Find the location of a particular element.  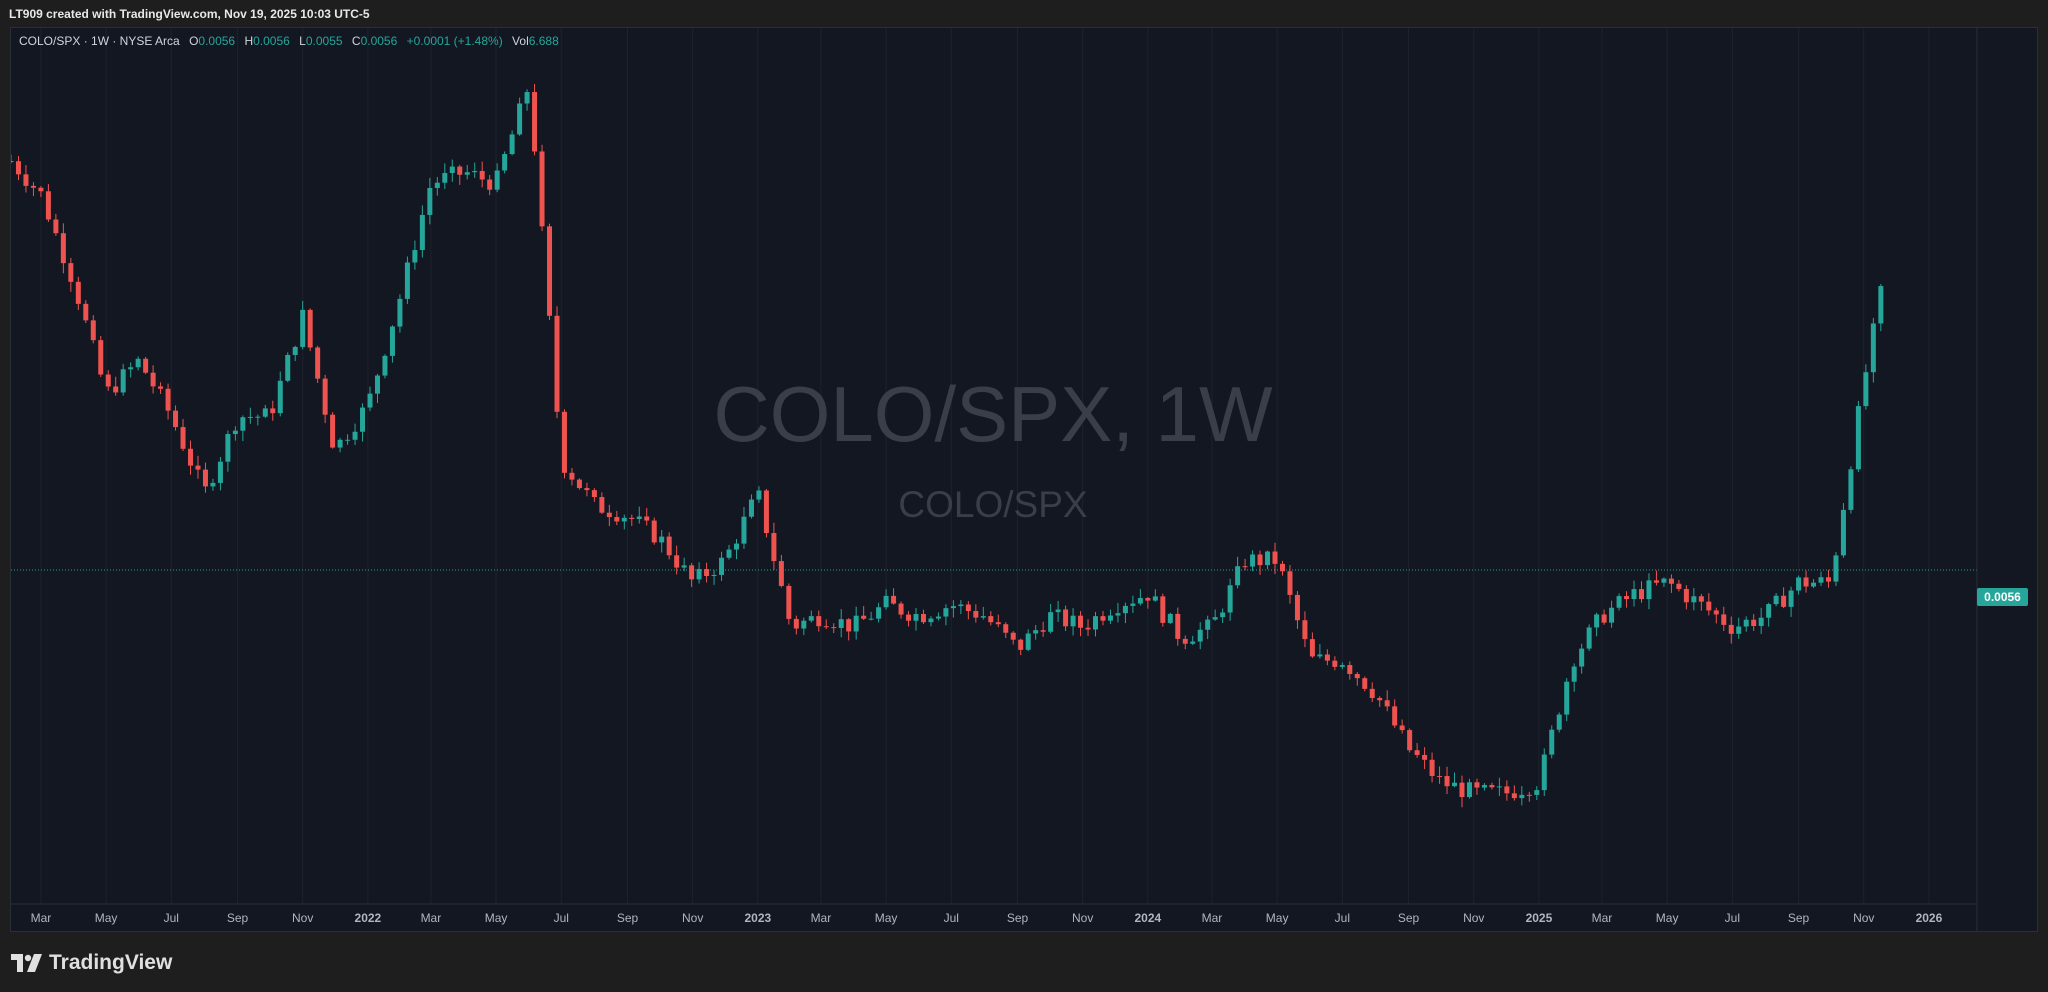

tradingview-branding: TradingView is located at coordinates (91, 963).